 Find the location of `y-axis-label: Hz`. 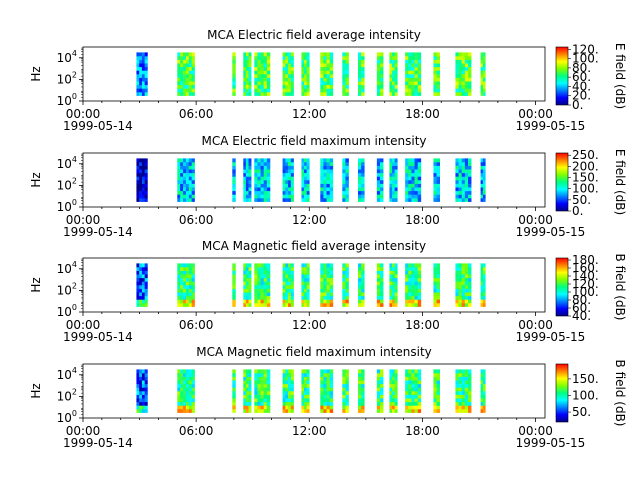

y-axis-label: Hz is located at coordinates (36, 390).